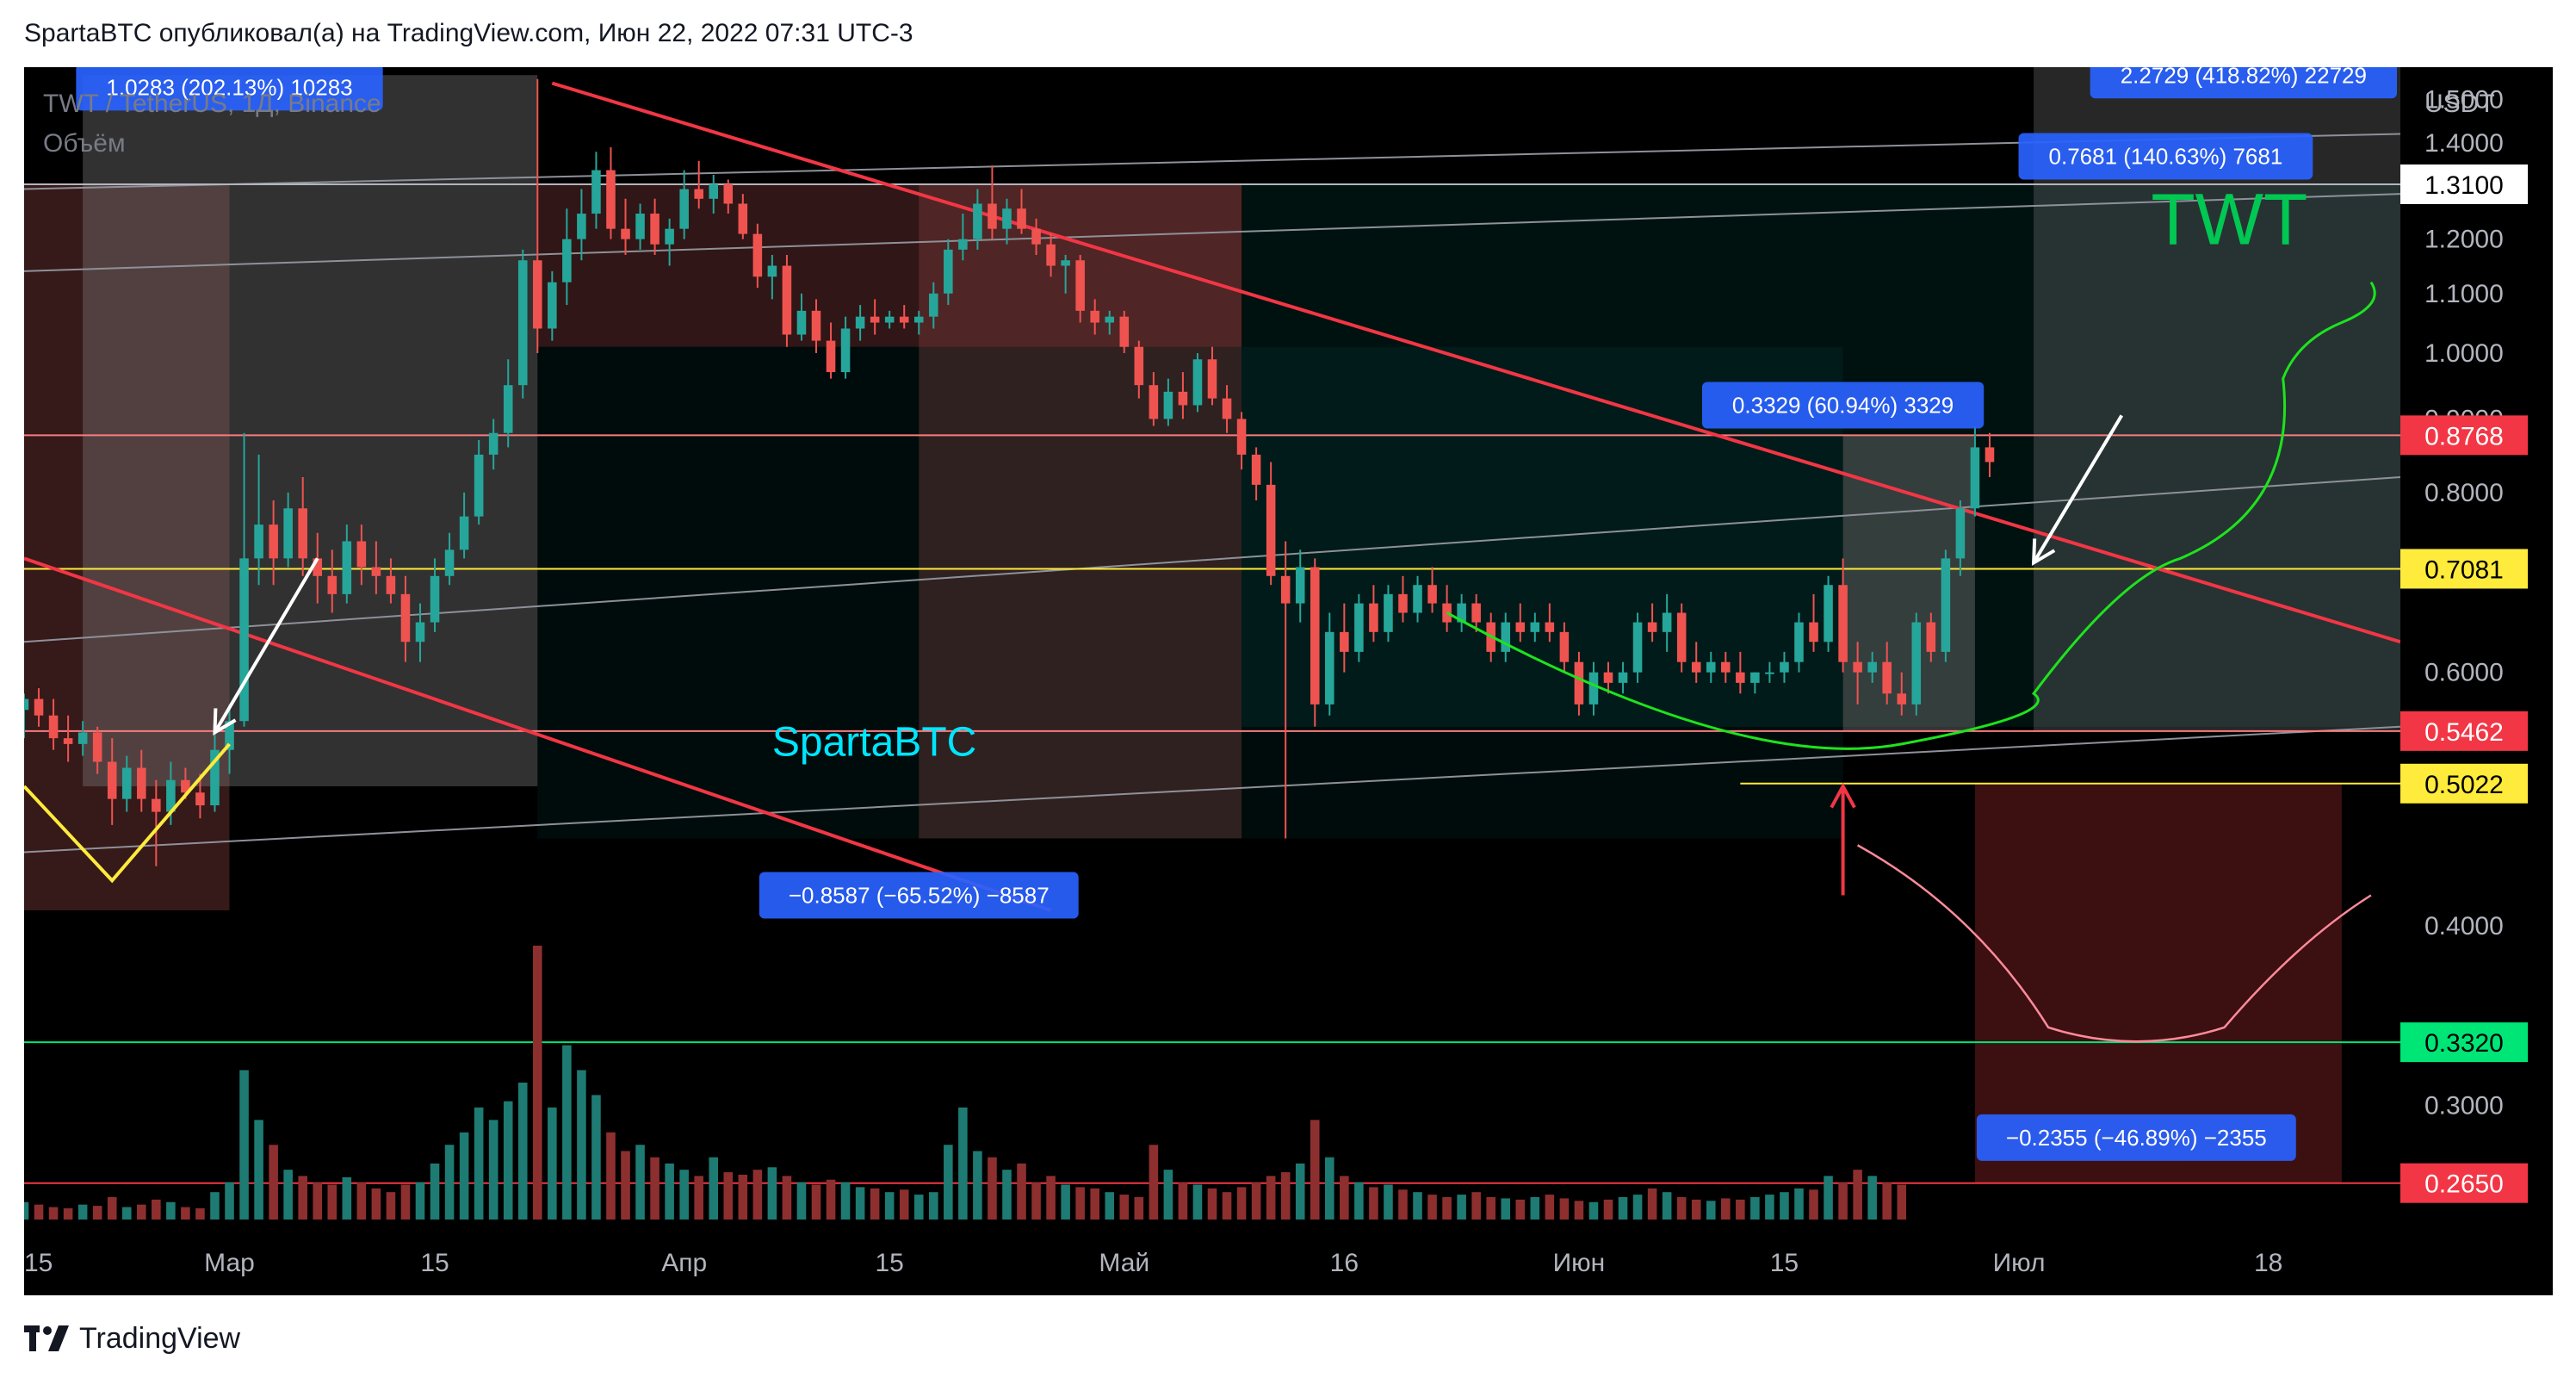  Describe the element at coordinates (310, 430) in the screenshot. I see `zone-gray-early` at that location.